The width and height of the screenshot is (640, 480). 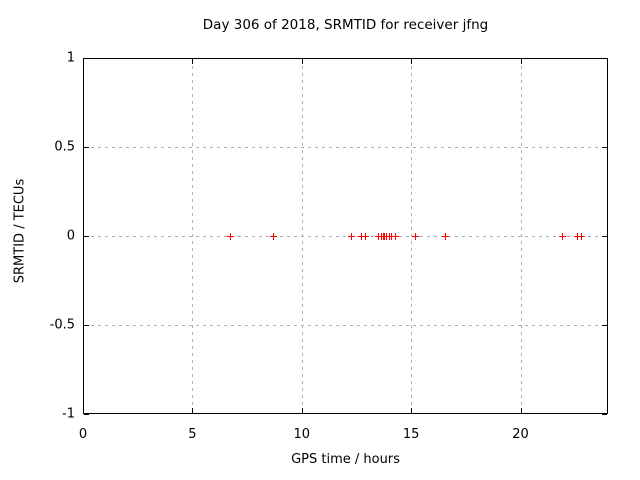 What do you see at coordinates (192, 434) in the screenshot?
I see `x-tick-label: 5` at bounding box center [192, 434].